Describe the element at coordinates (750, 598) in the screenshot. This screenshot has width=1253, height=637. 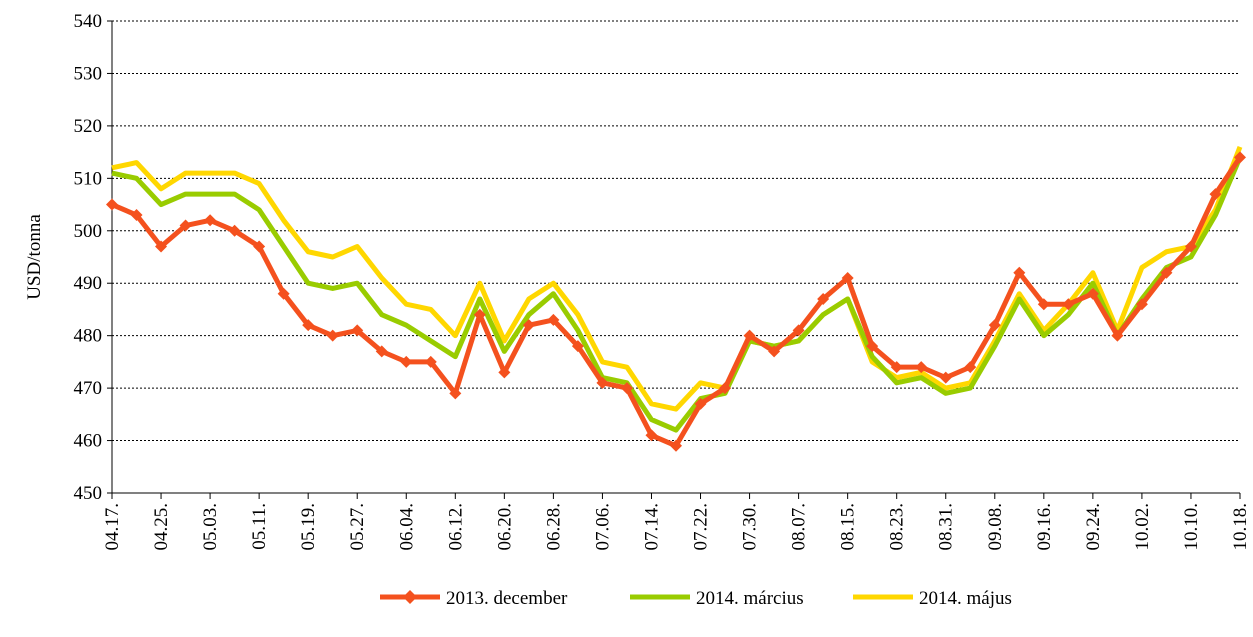
I see `legend-label: 2014. március` at that location.